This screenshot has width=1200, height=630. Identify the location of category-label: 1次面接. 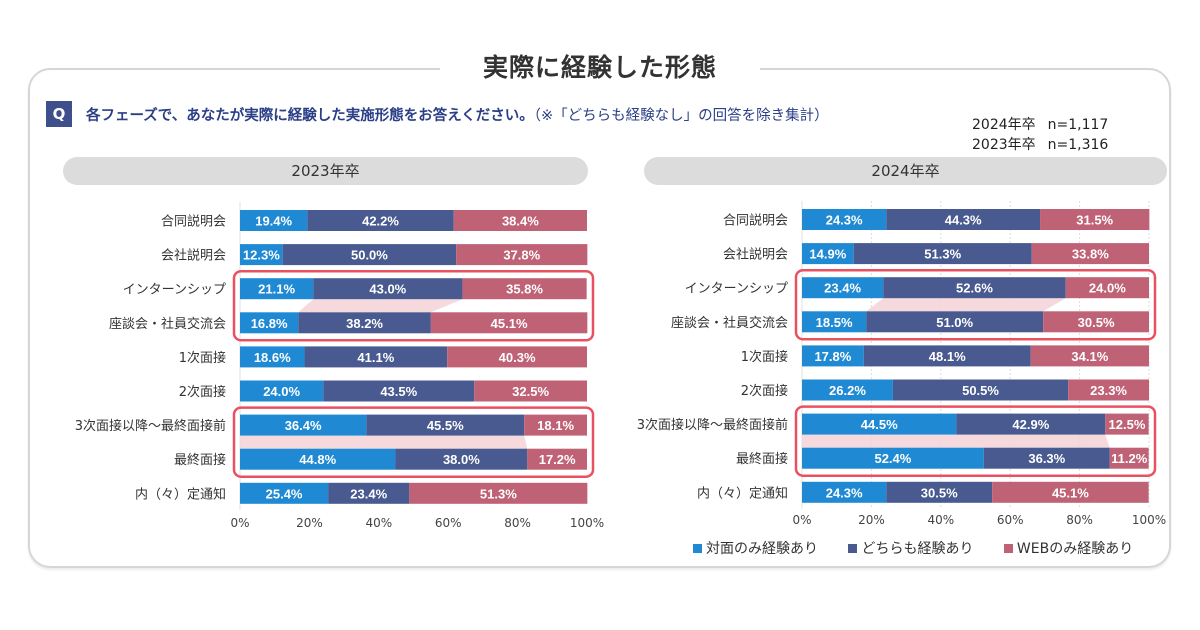
(202, 358).